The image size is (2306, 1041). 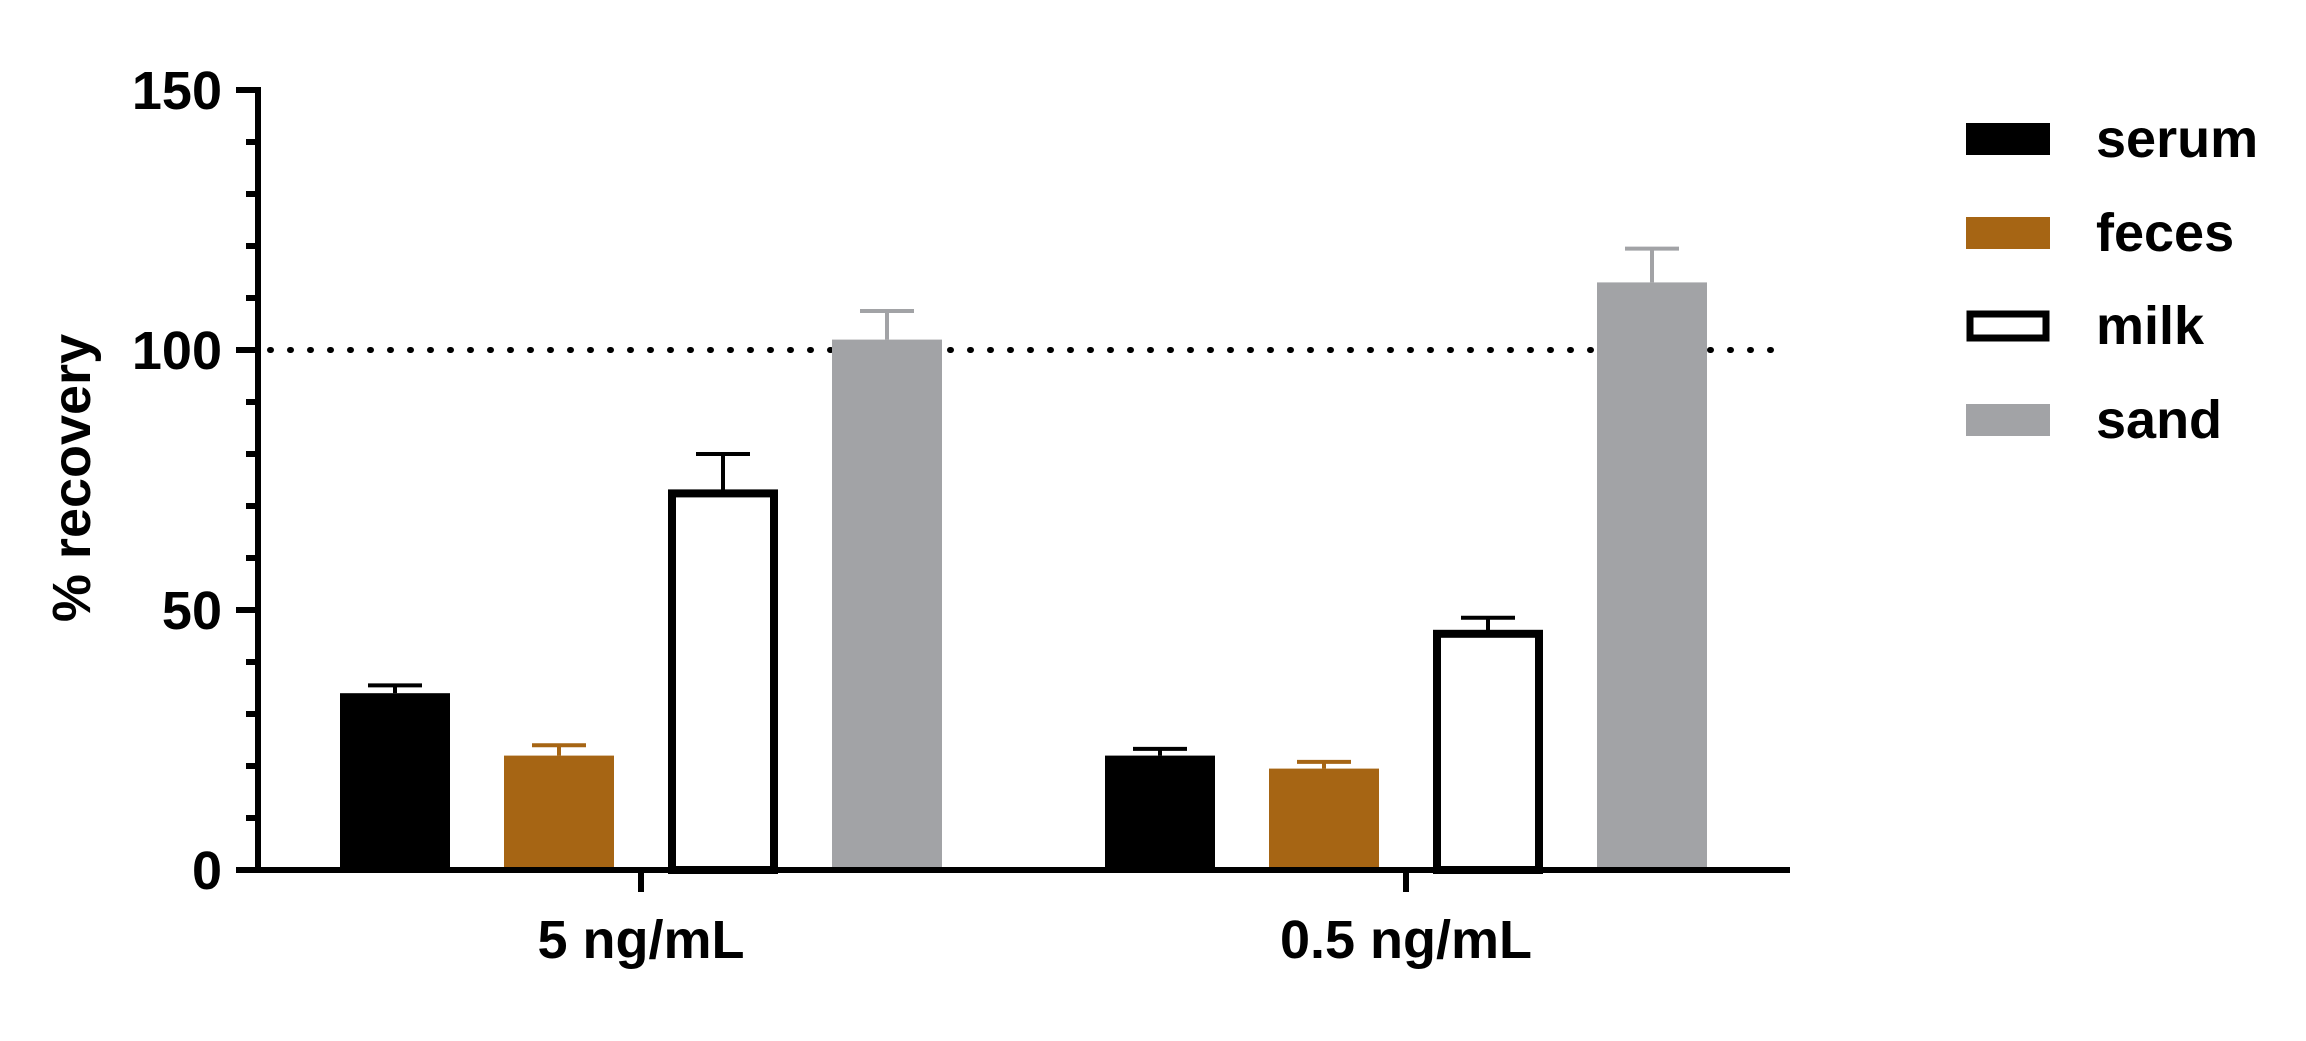 I want to click on legend-swatch-sand, so click(x=2008, y=420).